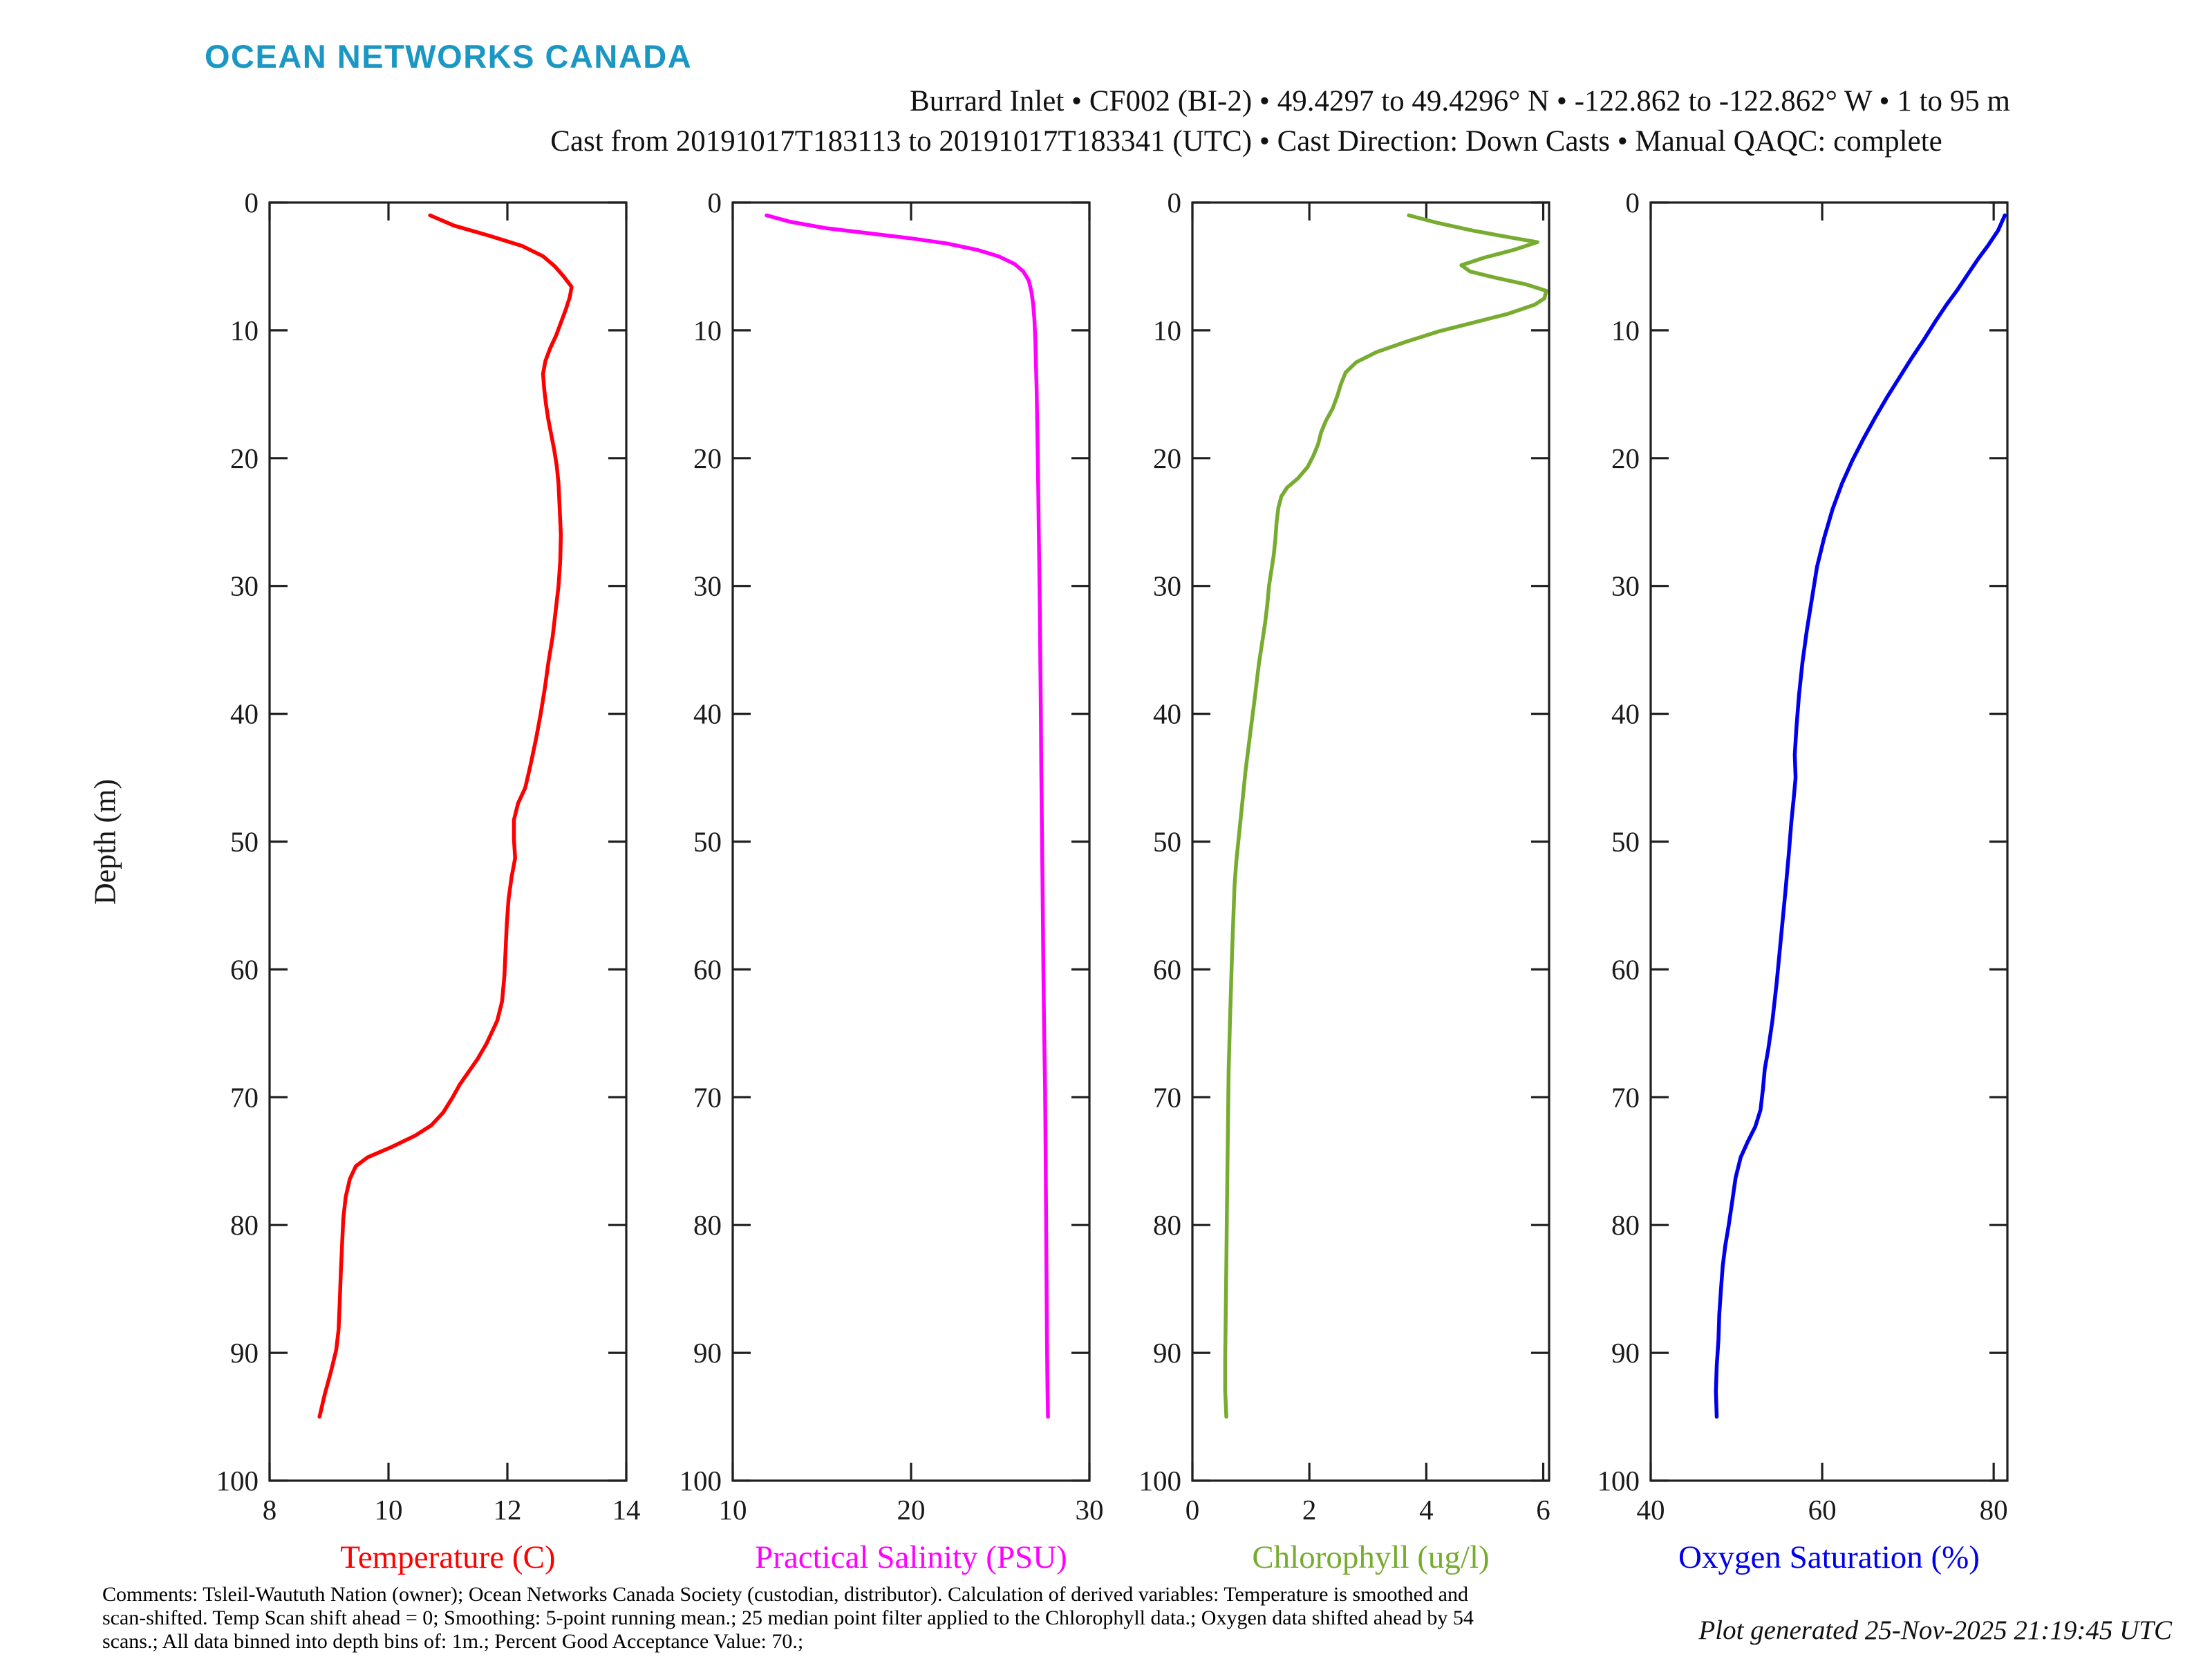 Image resolution: width=2212 pixels, height=1659 pixels. Describe the element at coordinates (446, 816) in the screenshot. I see `temperature-curve` at that location.